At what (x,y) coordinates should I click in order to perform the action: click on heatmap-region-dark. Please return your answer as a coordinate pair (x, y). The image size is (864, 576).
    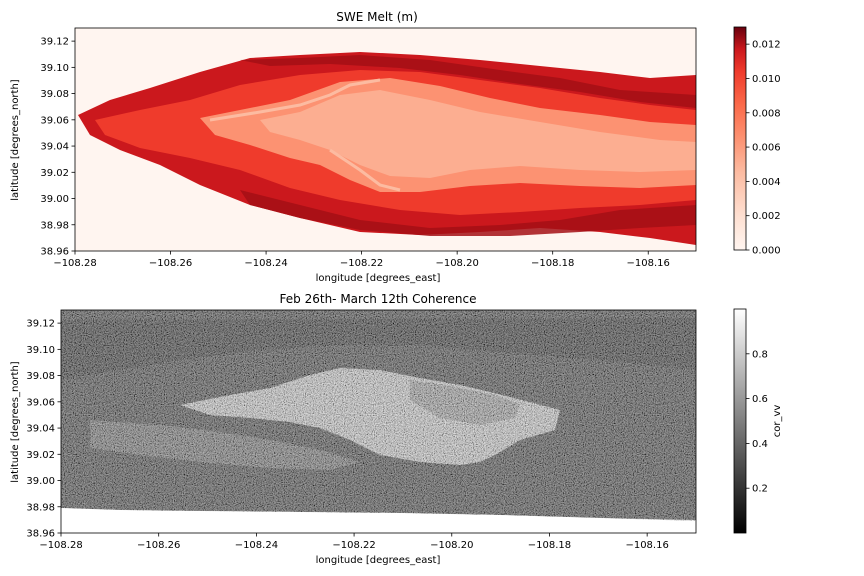
    Looking at the image, I should click on (468, 81).